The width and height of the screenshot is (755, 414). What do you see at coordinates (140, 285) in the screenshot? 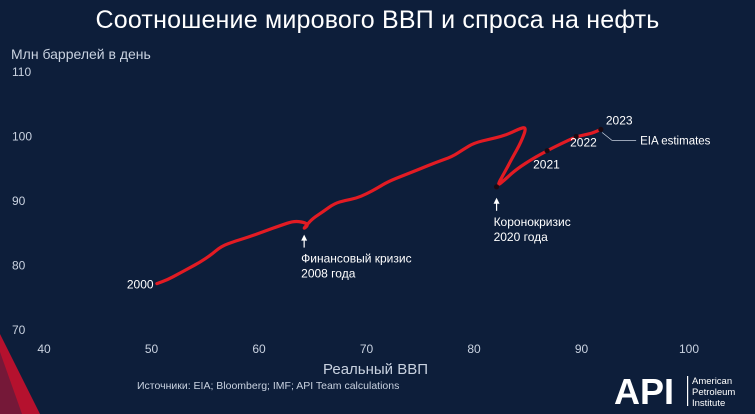
I see `point-label-2000: 2000` at bounding box center [140, 285].